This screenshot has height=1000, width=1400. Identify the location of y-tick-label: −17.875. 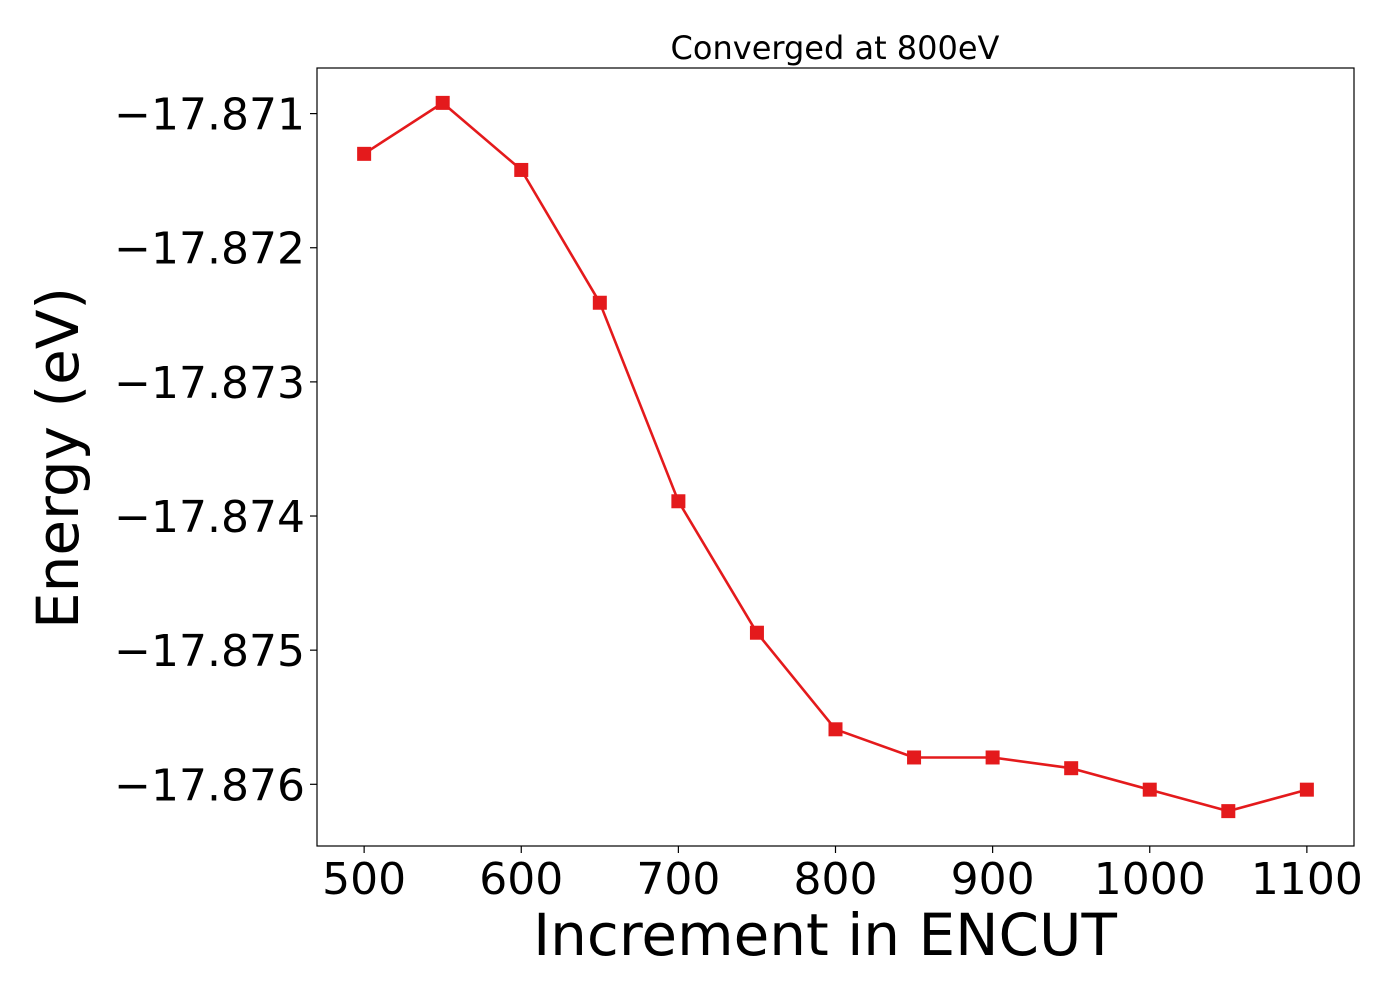
(209, 651).